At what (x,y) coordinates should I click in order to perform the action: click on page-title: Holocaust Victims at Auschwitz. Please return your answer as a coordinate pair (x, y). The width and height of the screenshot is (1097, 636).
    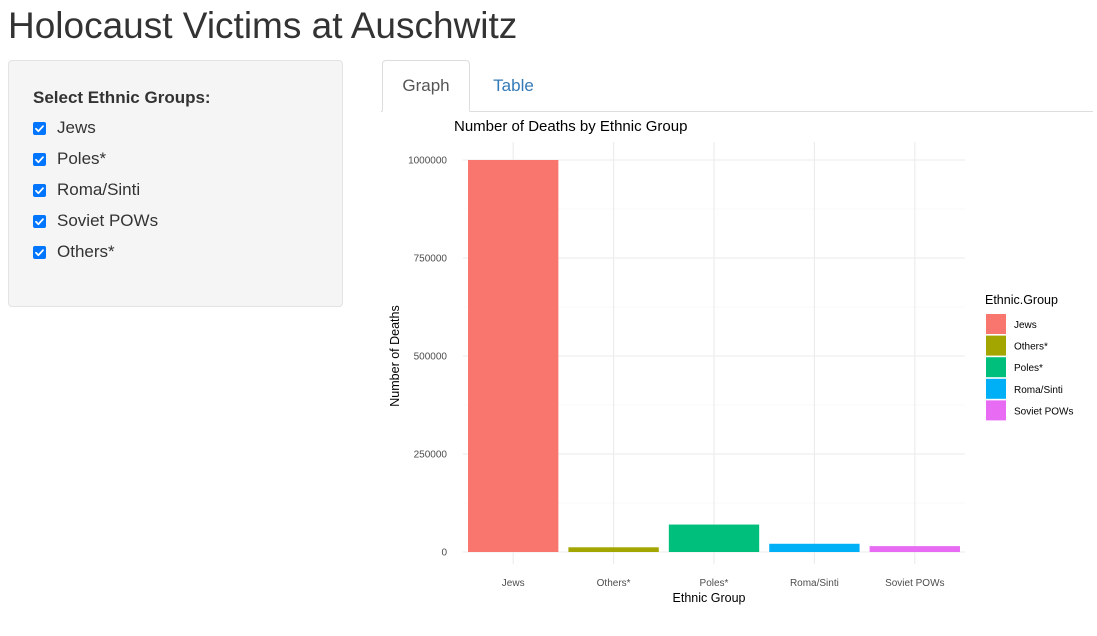
    Looking at the image, I should click on (263, 25).